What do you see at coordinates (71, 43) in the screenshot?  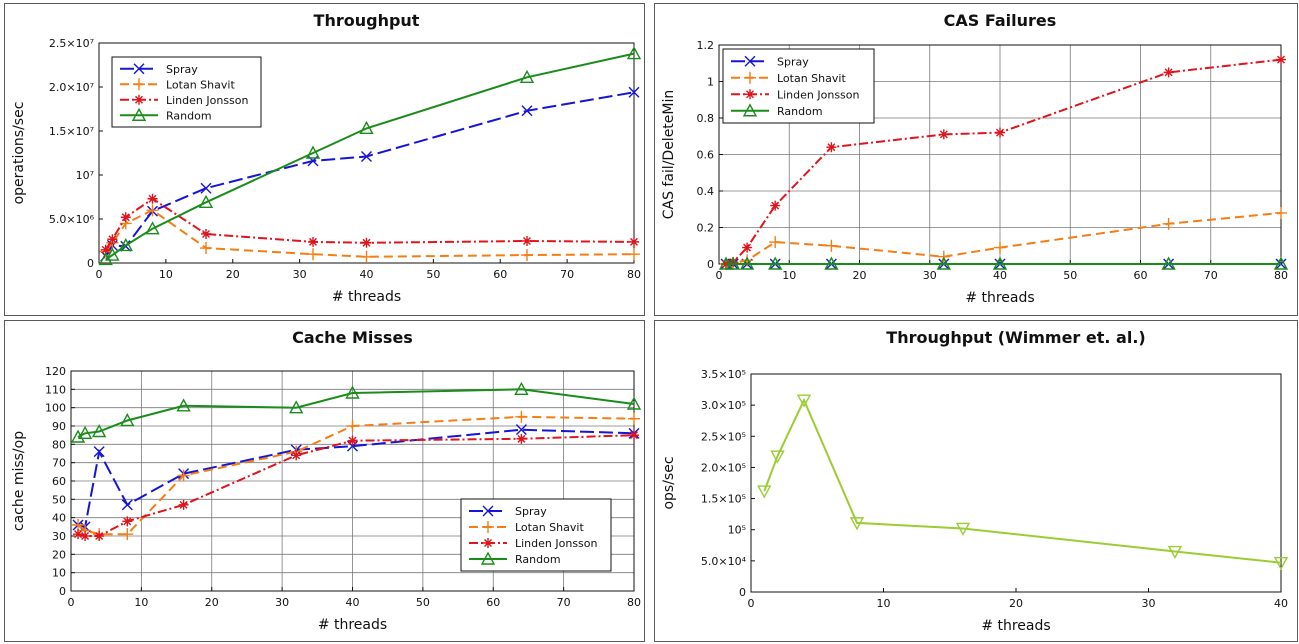 I see `y-tick-label: 2.5×10⁷` at bounding box center [71, 43].